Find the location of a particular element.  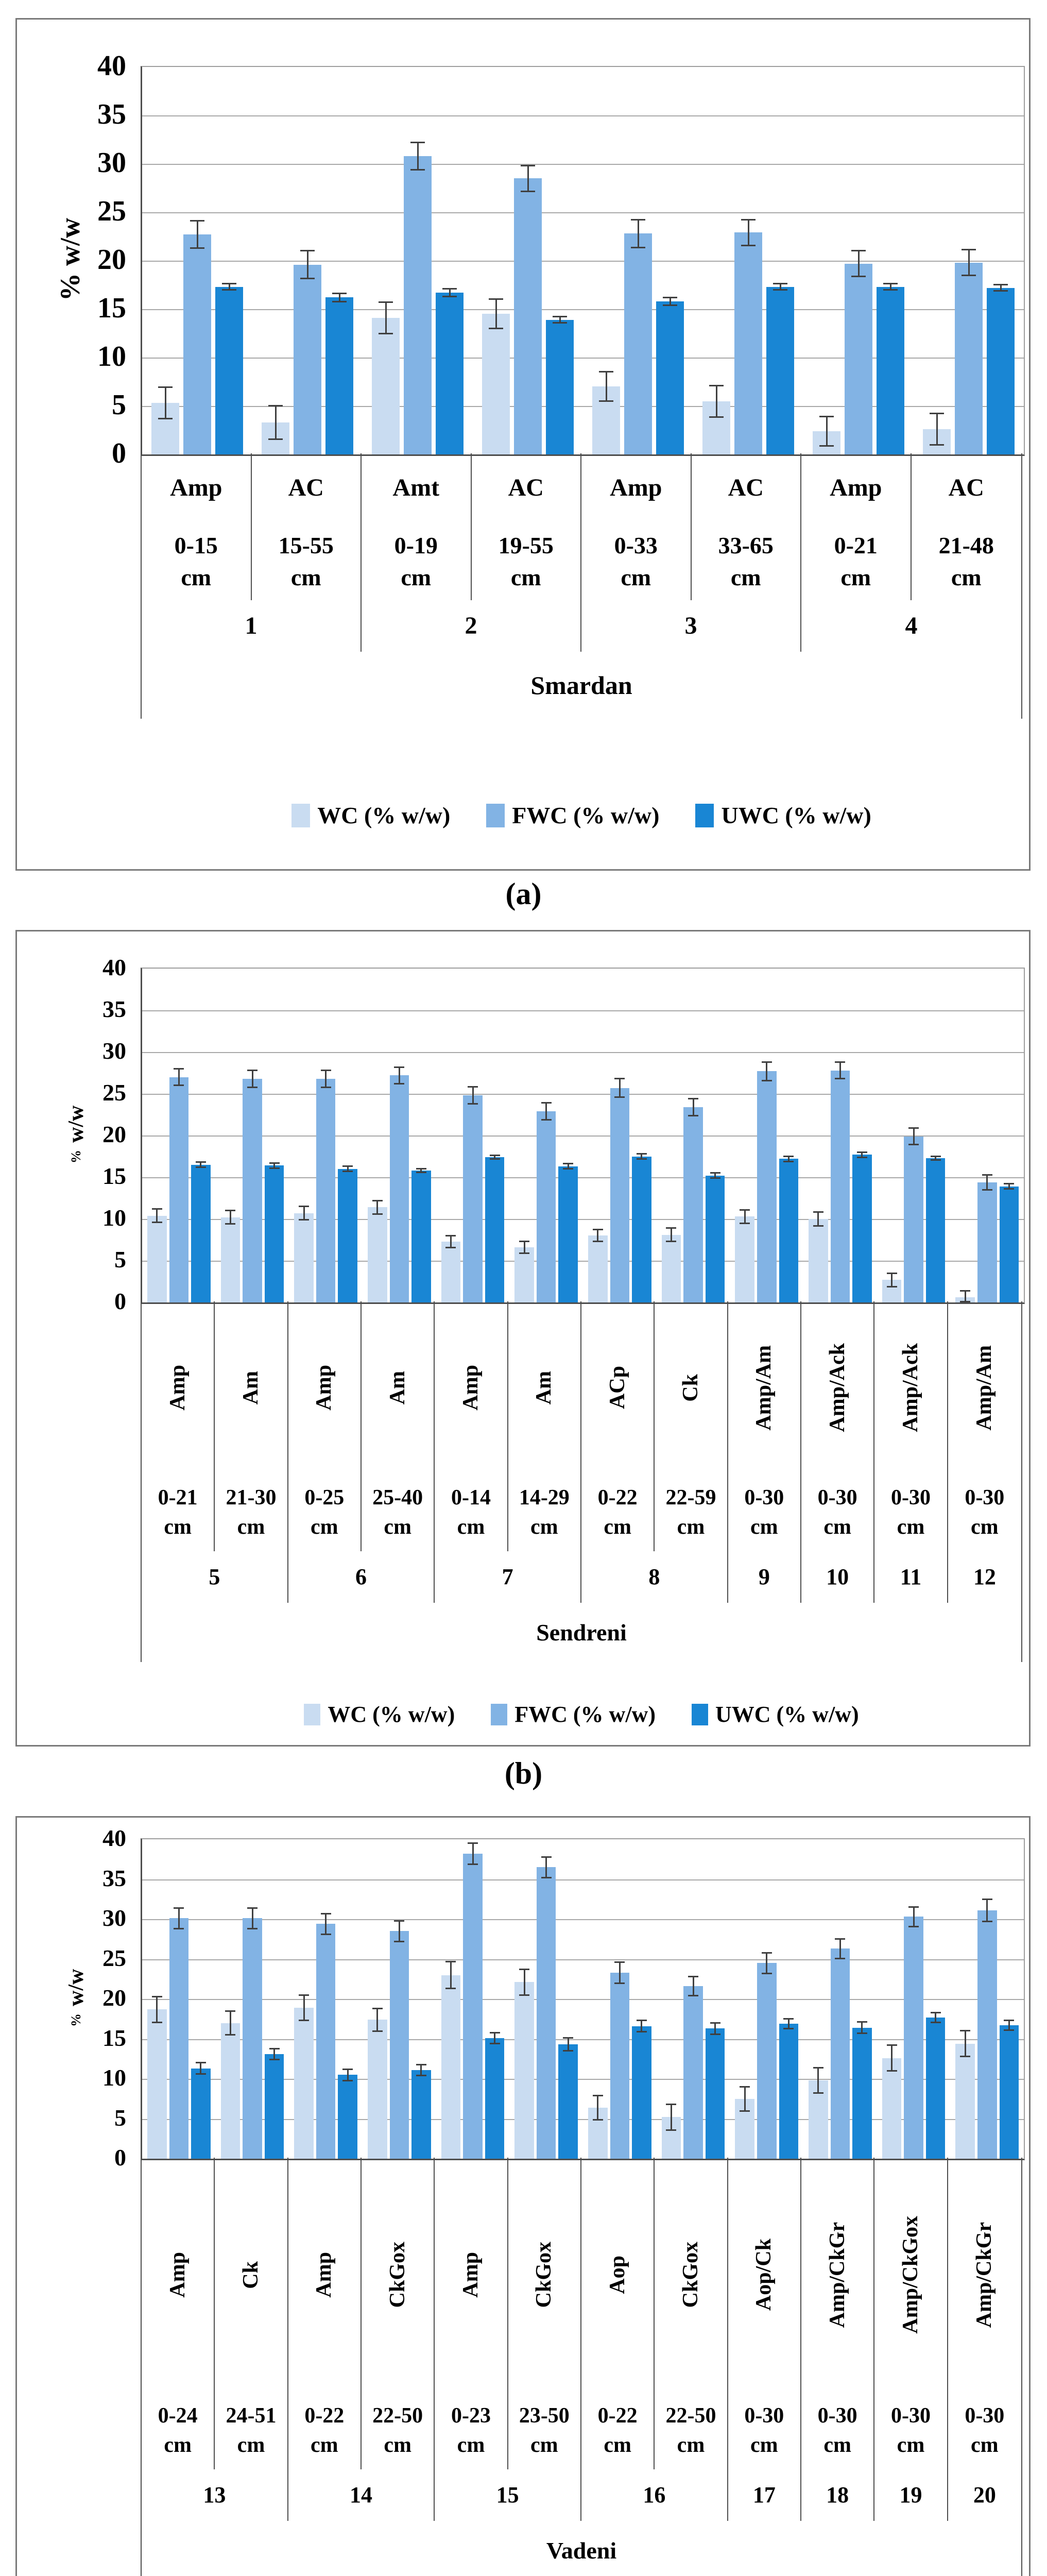

location-label: Vadeni is located at coordinates (581, 2550).